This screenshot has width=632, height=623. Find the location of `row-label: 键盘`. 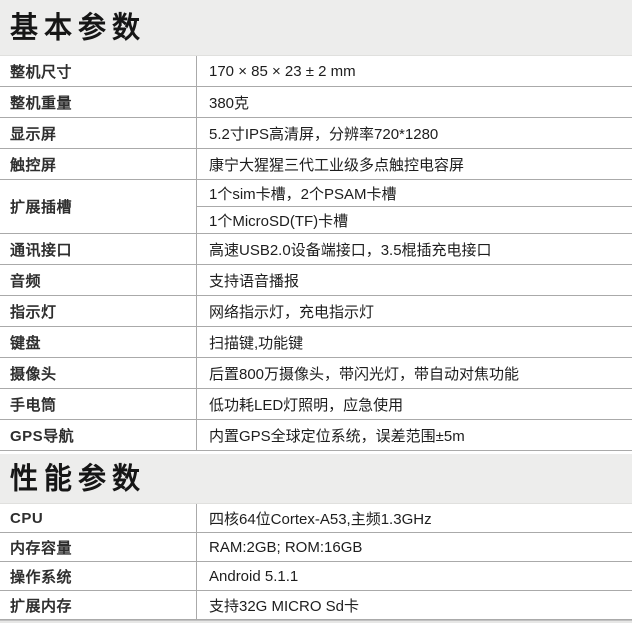

row-label: 键盘 is located at coordinates (26, 343).